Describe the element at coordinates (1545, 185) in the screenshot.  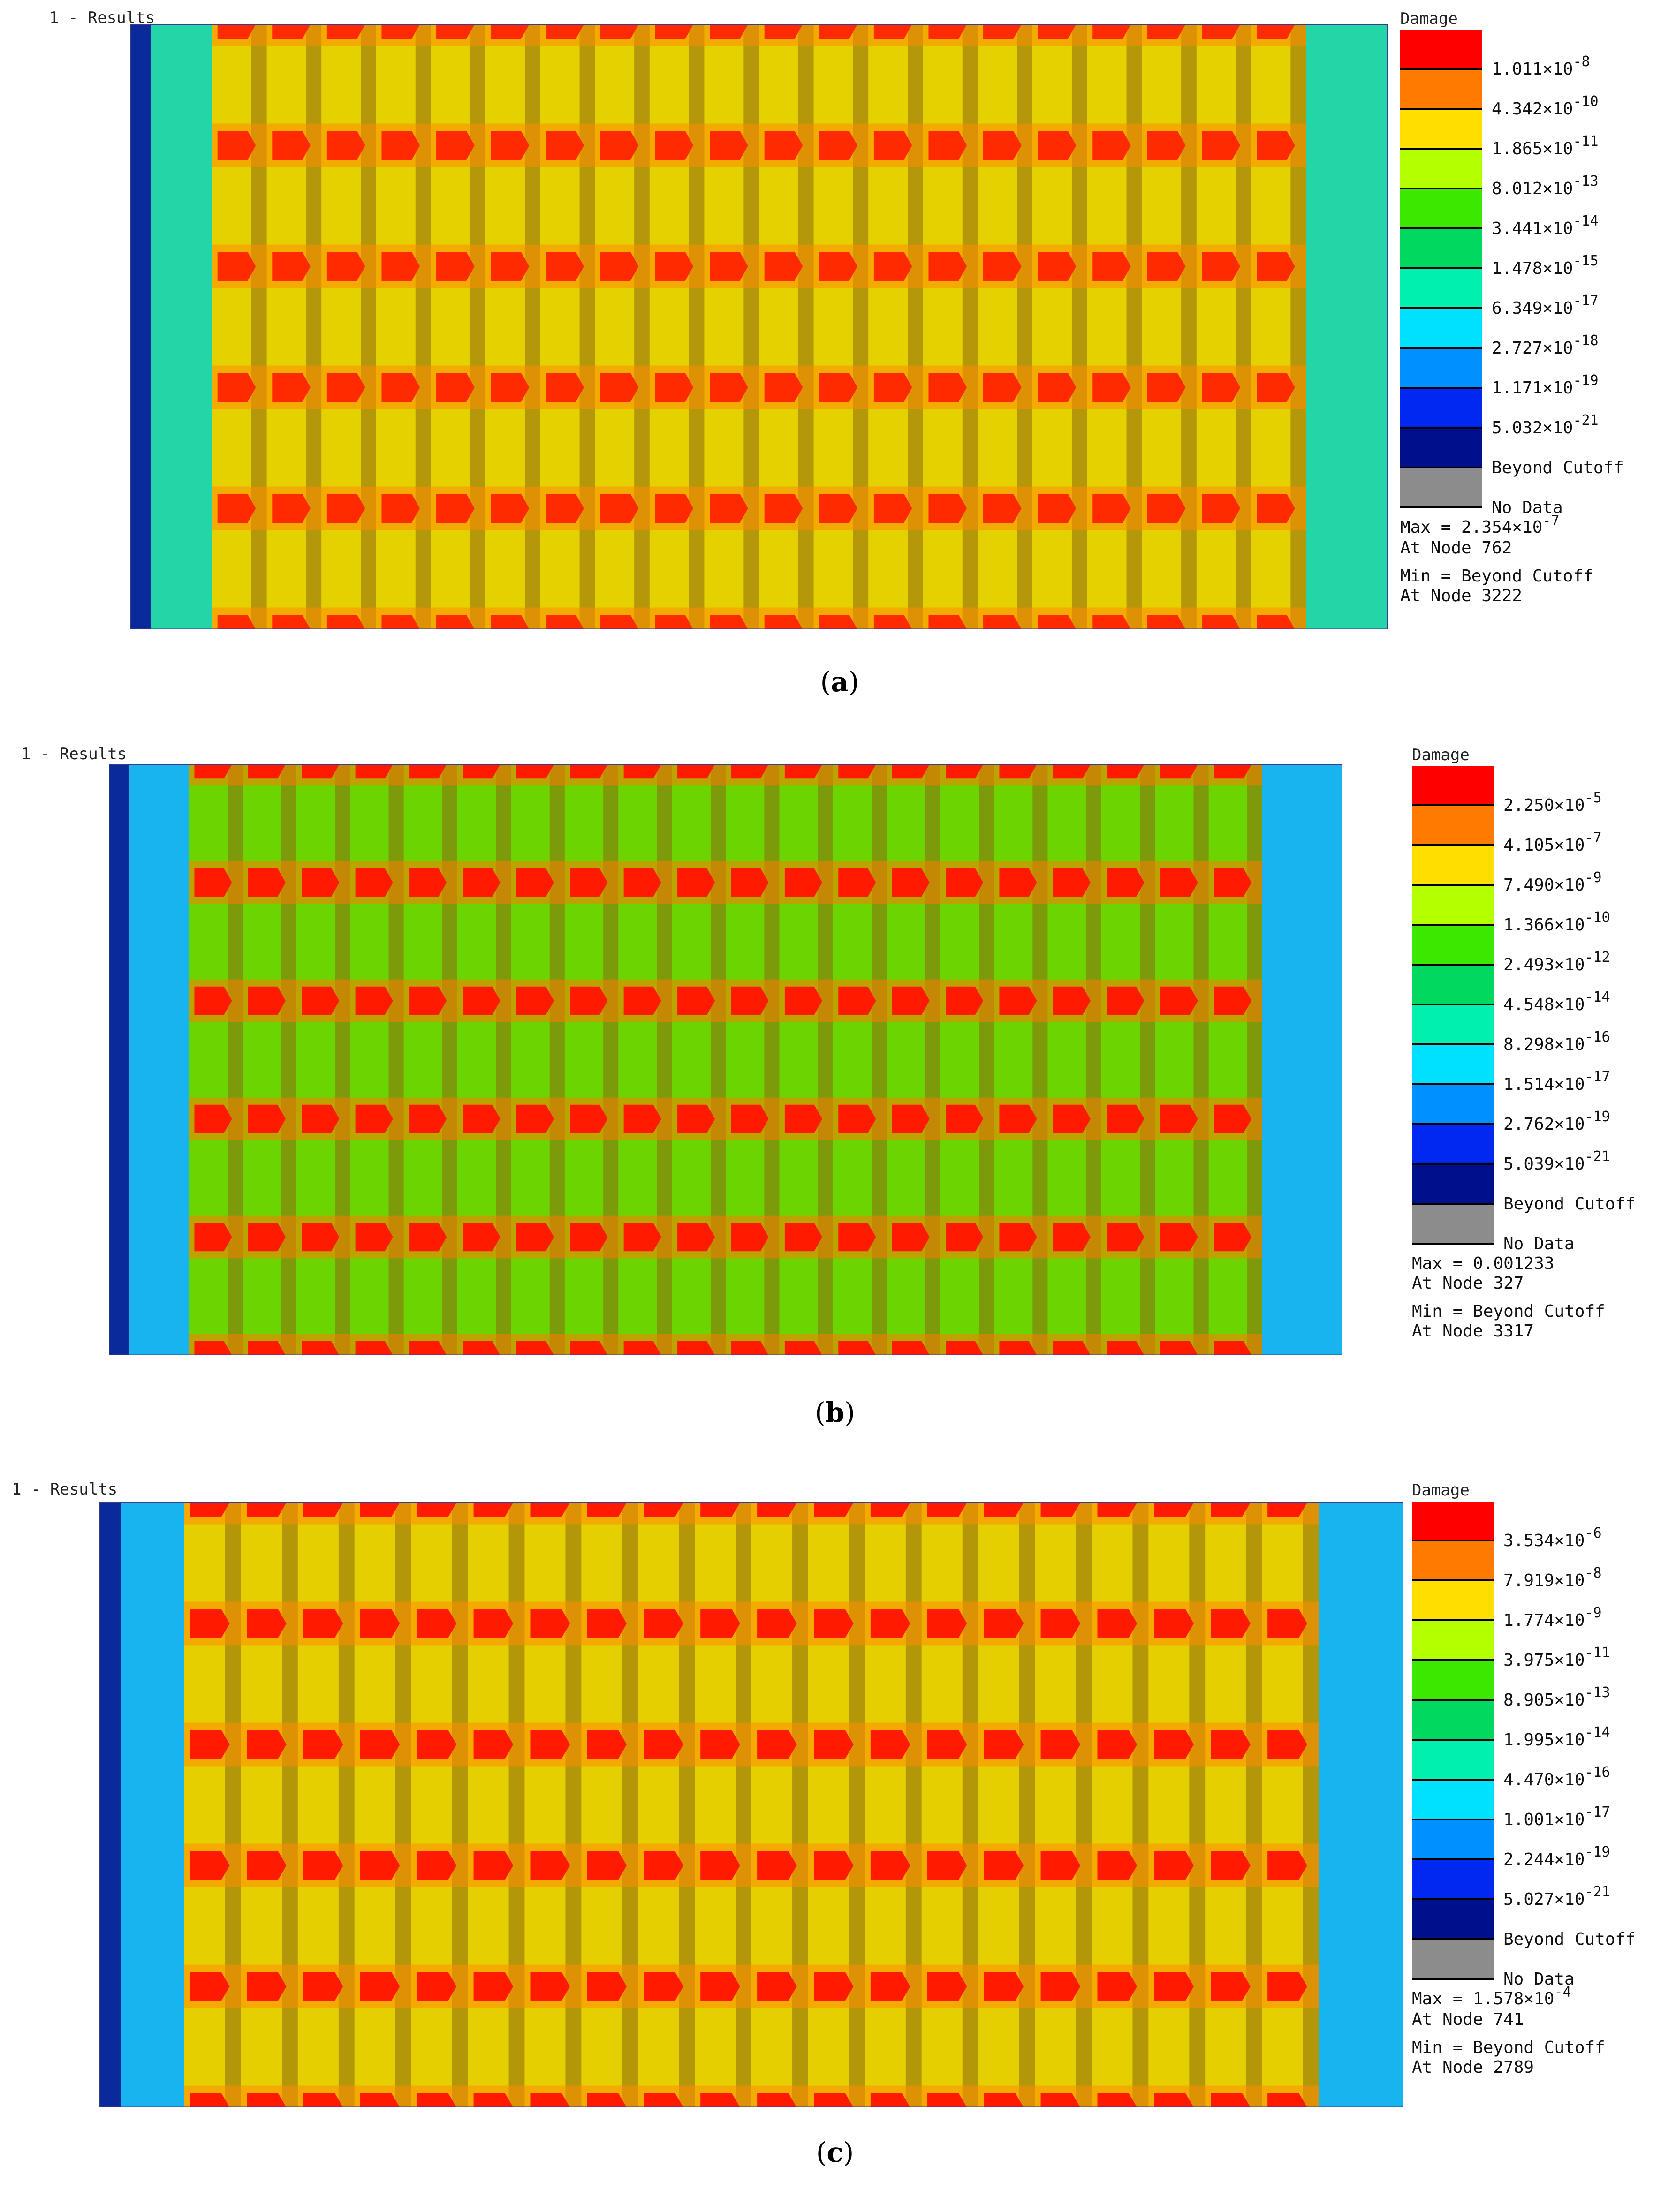
I see `legend-label: 8.012×10⁻¹³` at that location.